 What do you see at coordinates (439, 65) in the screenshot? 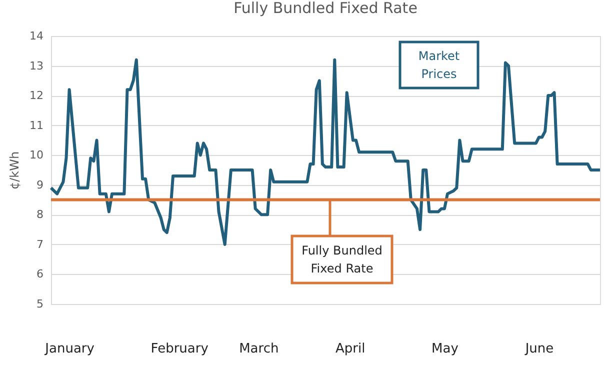
I see `text: Market Prices` at bounding box center [439, 65].